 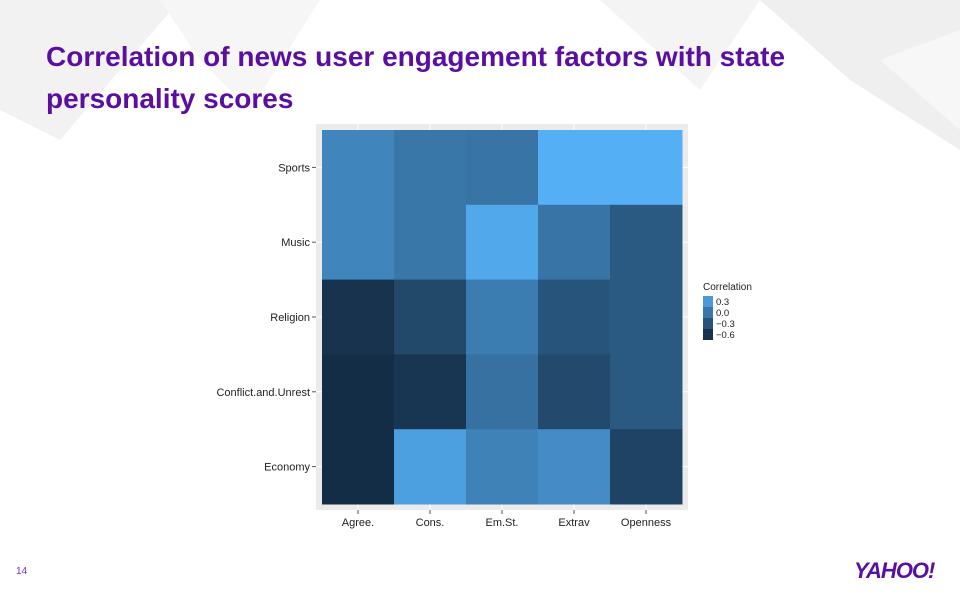 I want to click on y-tick-label: Conflict.and.Unrest, so click(x=263, y=393).